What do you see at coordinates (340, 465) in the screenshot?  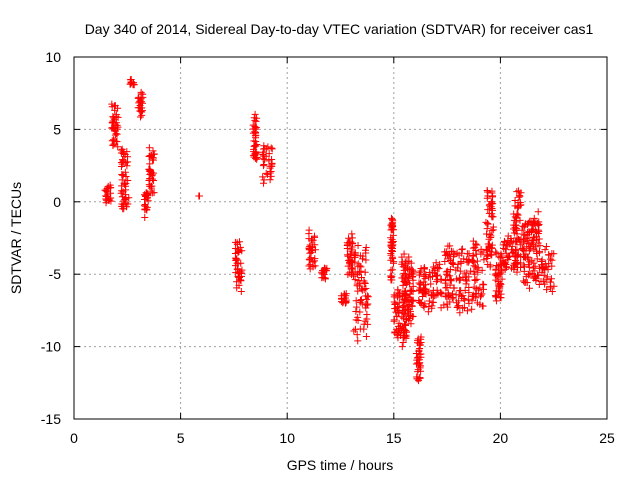 I see `x-axis-label: GPS time / hours` at bounding box center [340, 465].